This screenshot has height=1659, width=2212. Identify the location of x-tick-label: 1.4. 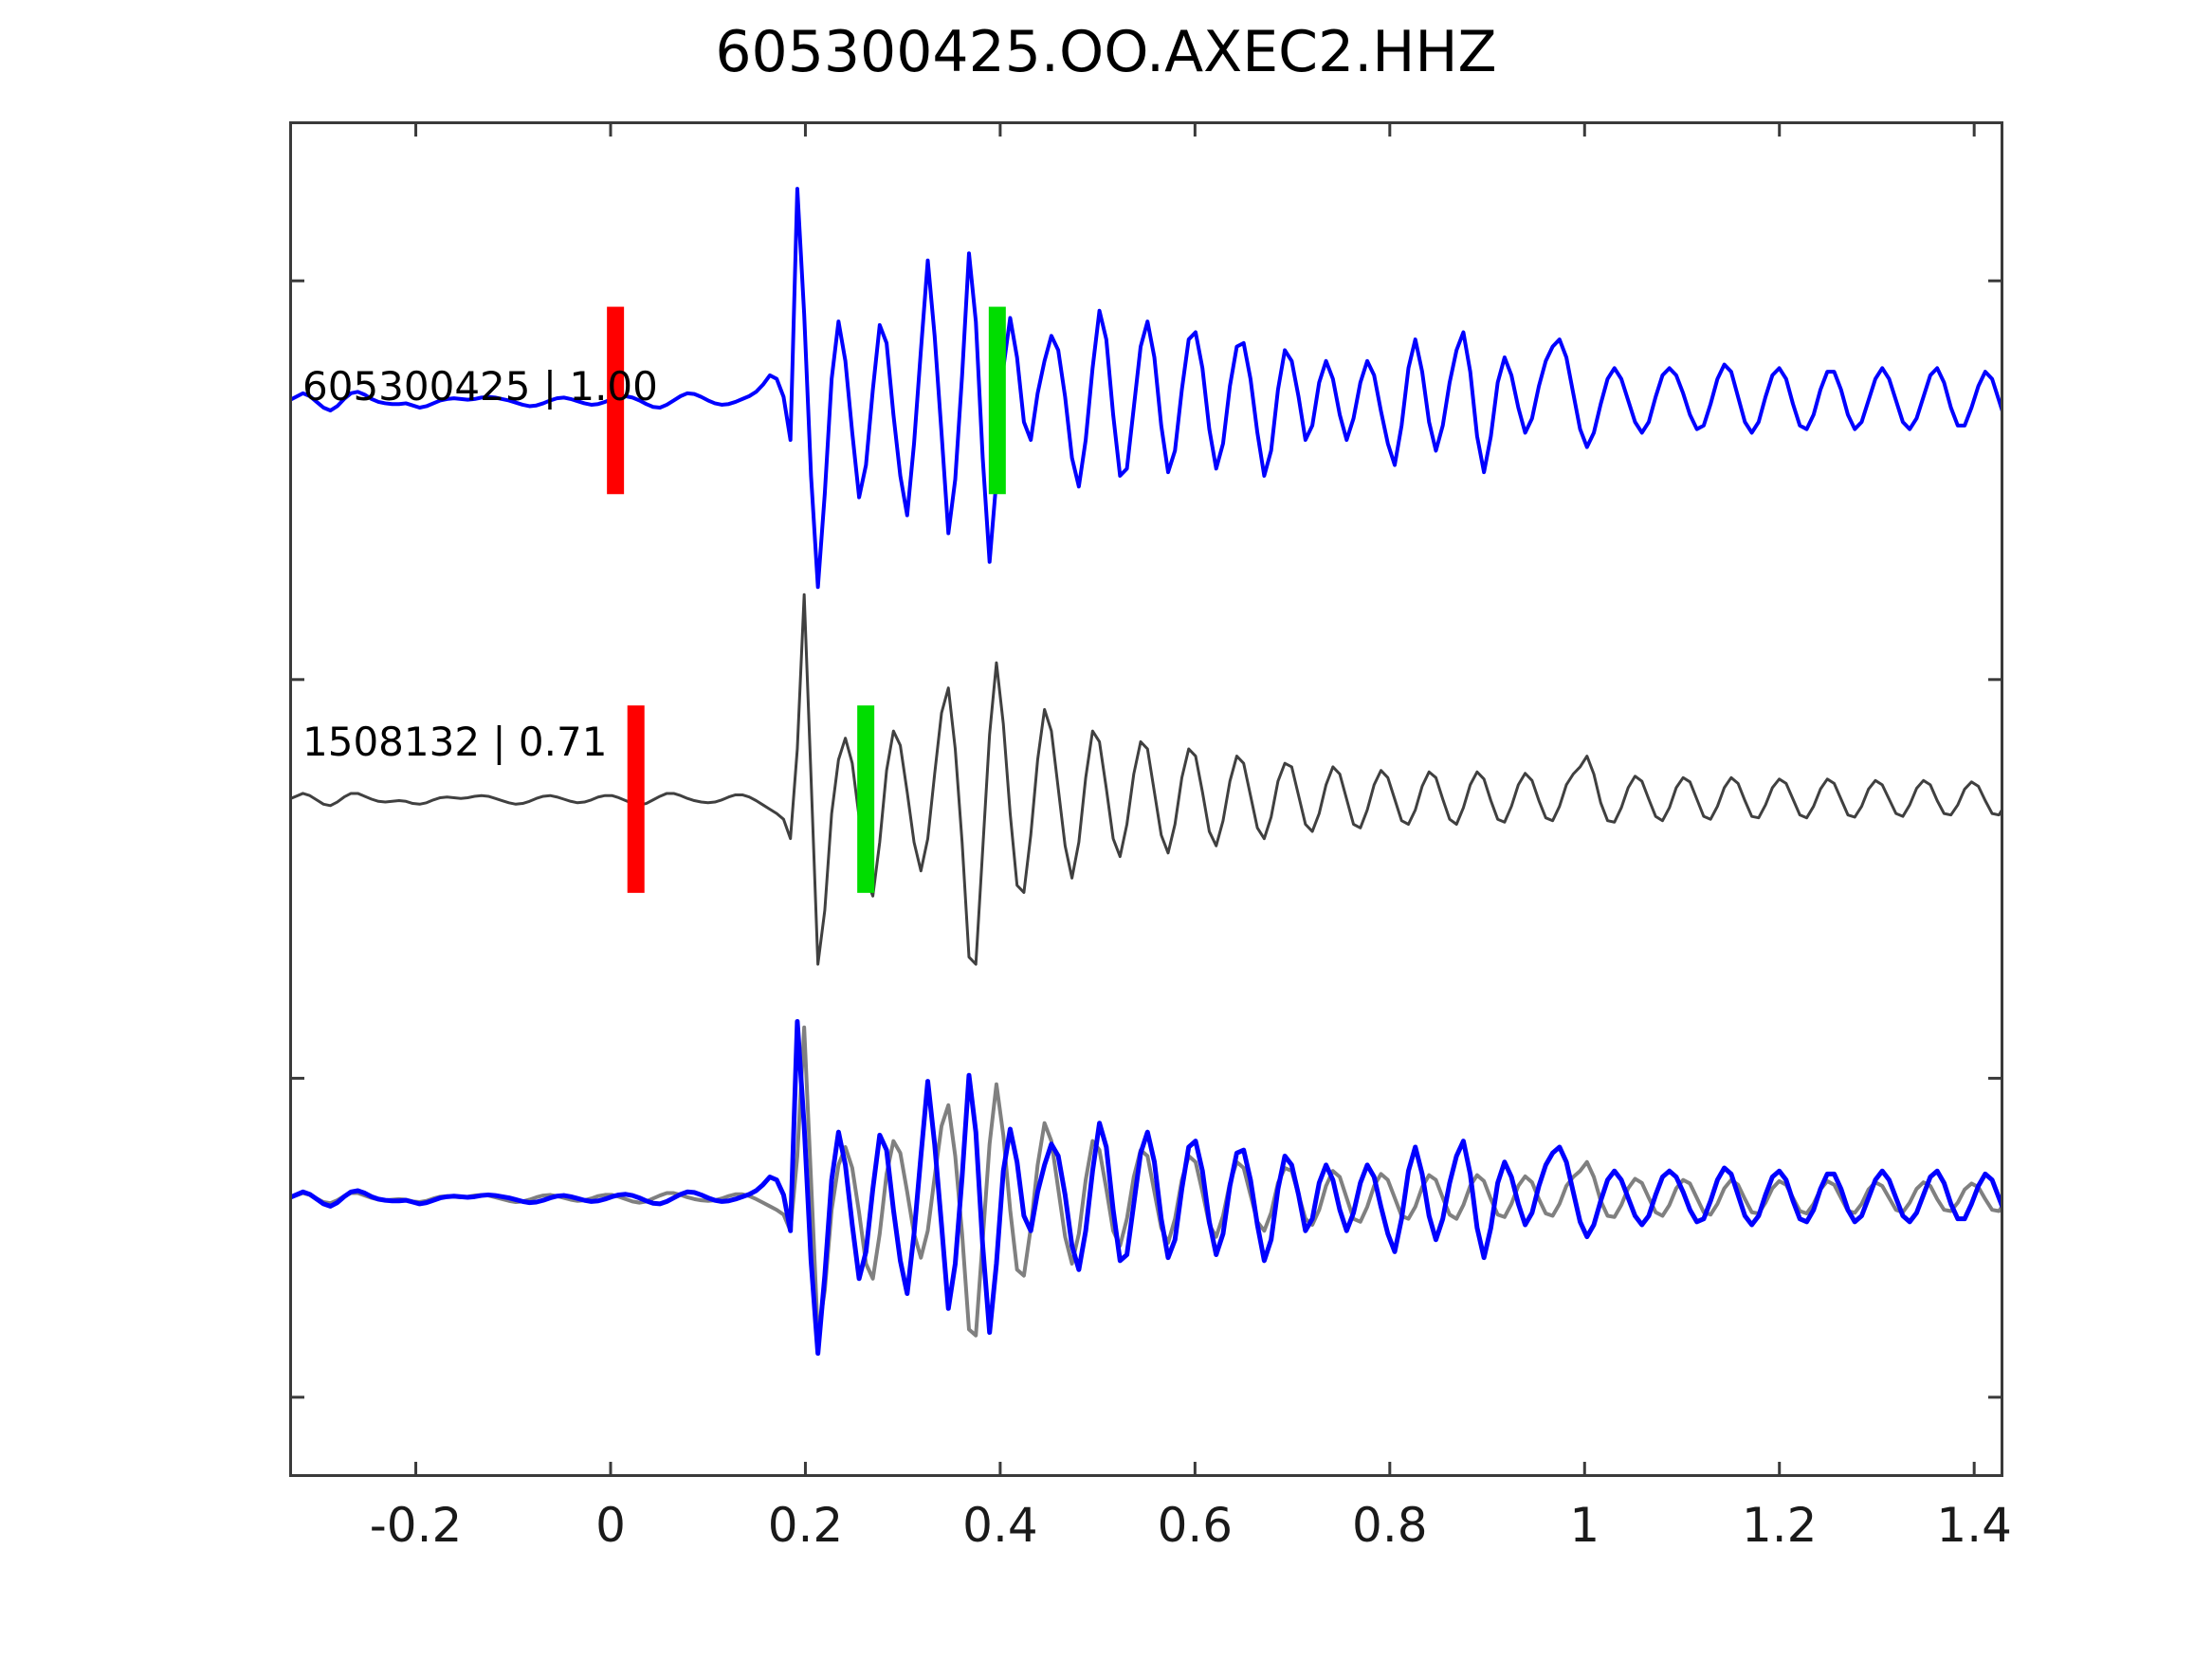
(1974, 1525).